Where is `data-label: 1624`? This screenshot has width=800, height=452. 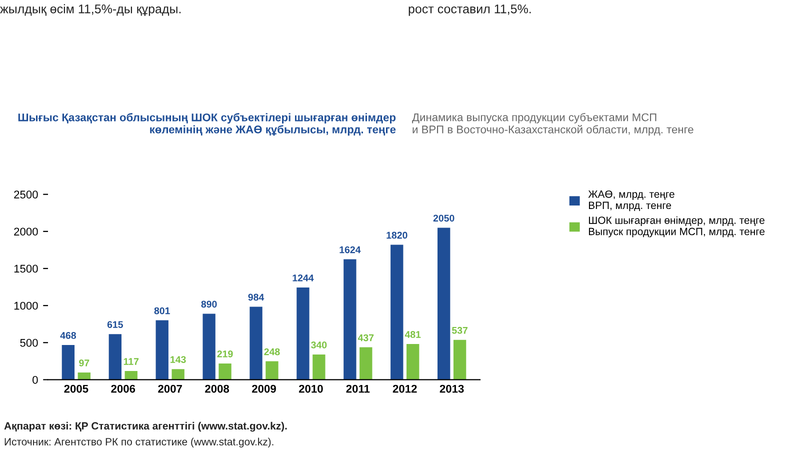
data-label: 1624 is located at coordinates (350, 250).